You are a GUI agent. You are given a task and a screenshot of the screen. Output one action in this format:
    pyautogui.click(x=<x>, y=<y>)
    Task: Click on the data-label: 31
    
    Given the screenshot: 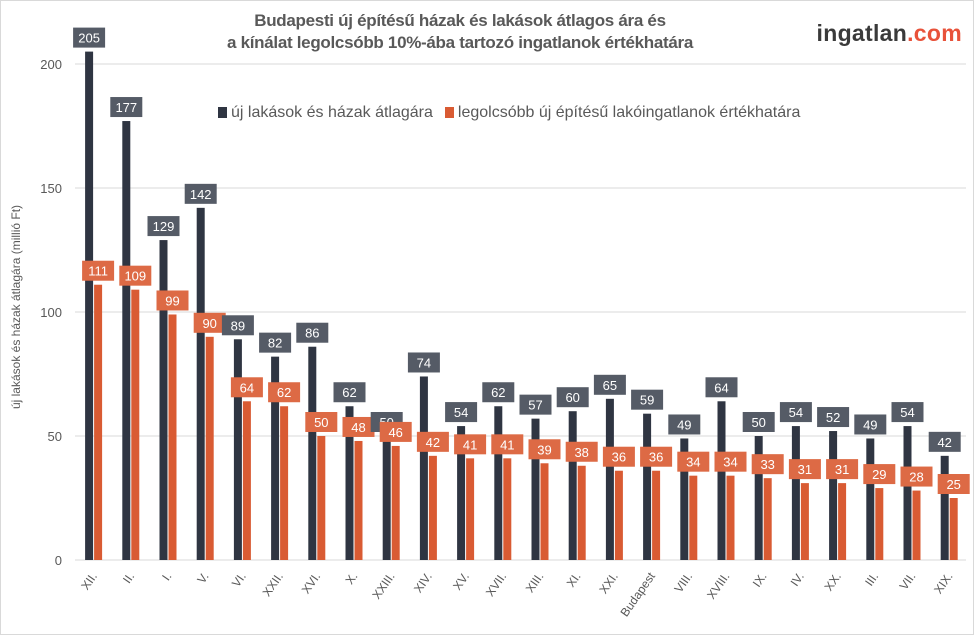 What is the action you would take?
    pyautogui.click(x=805, y=469)
    